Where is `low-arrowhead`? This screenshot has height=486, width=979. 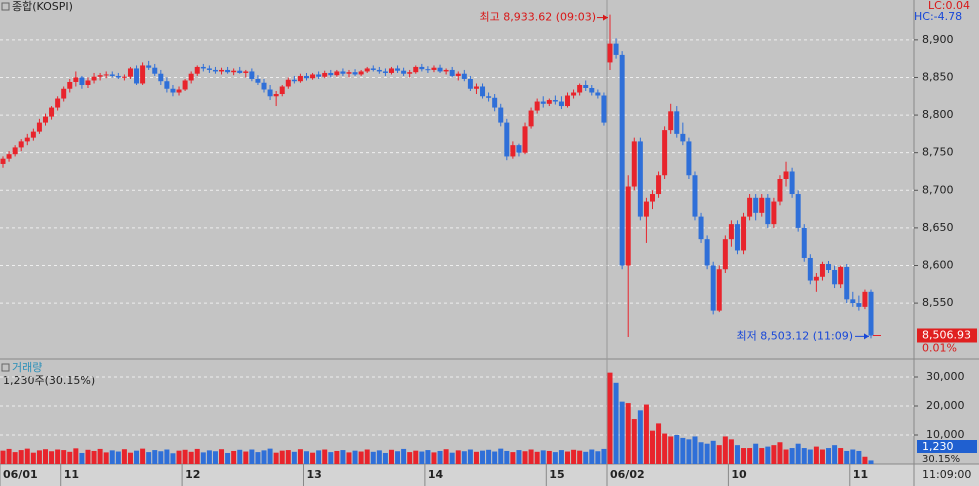 low-arrowhead is located at coordinates (867, 336).